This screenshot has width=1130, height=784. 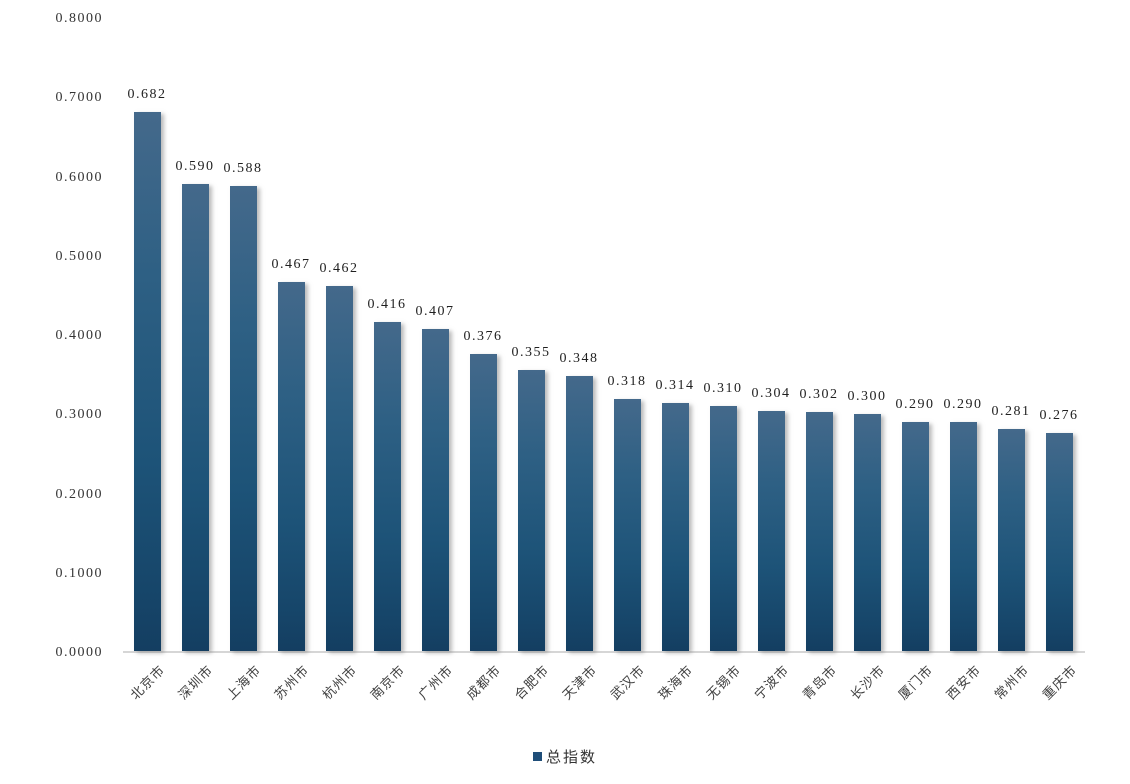 I want to click on x-axis-label-厦门市: 厦门市, so click(x=915, y=682).